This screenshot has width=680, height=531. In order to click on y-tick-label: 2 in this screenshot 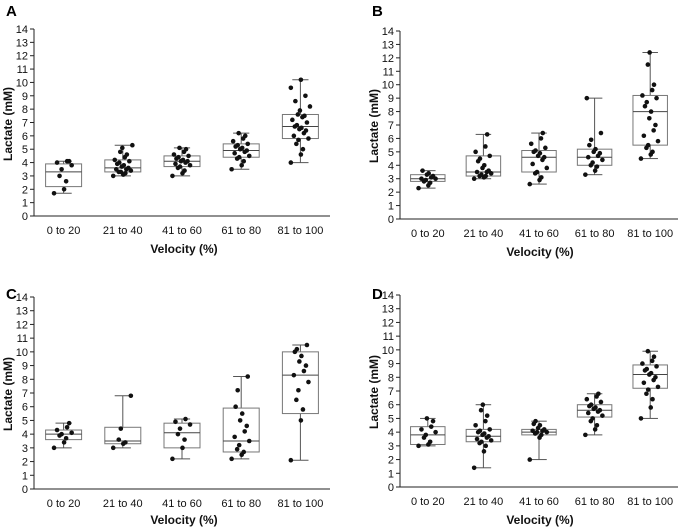, I will do `click(391, 461)`.